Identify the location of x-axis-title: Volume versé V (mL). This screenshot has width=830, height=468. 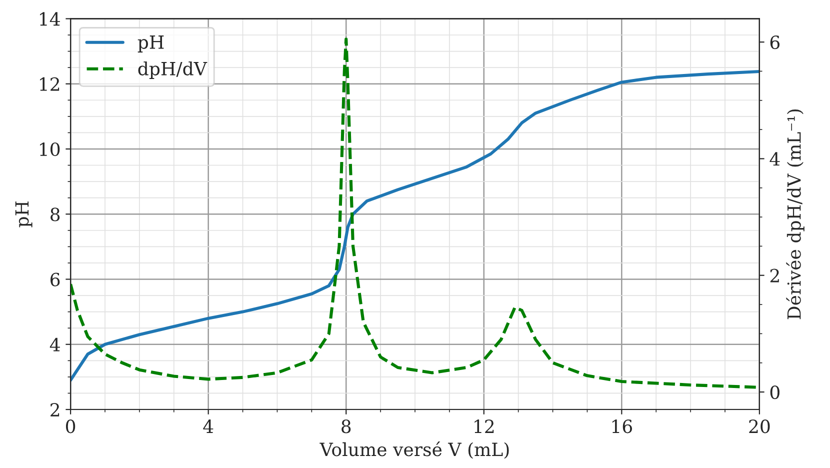
(414, 450).